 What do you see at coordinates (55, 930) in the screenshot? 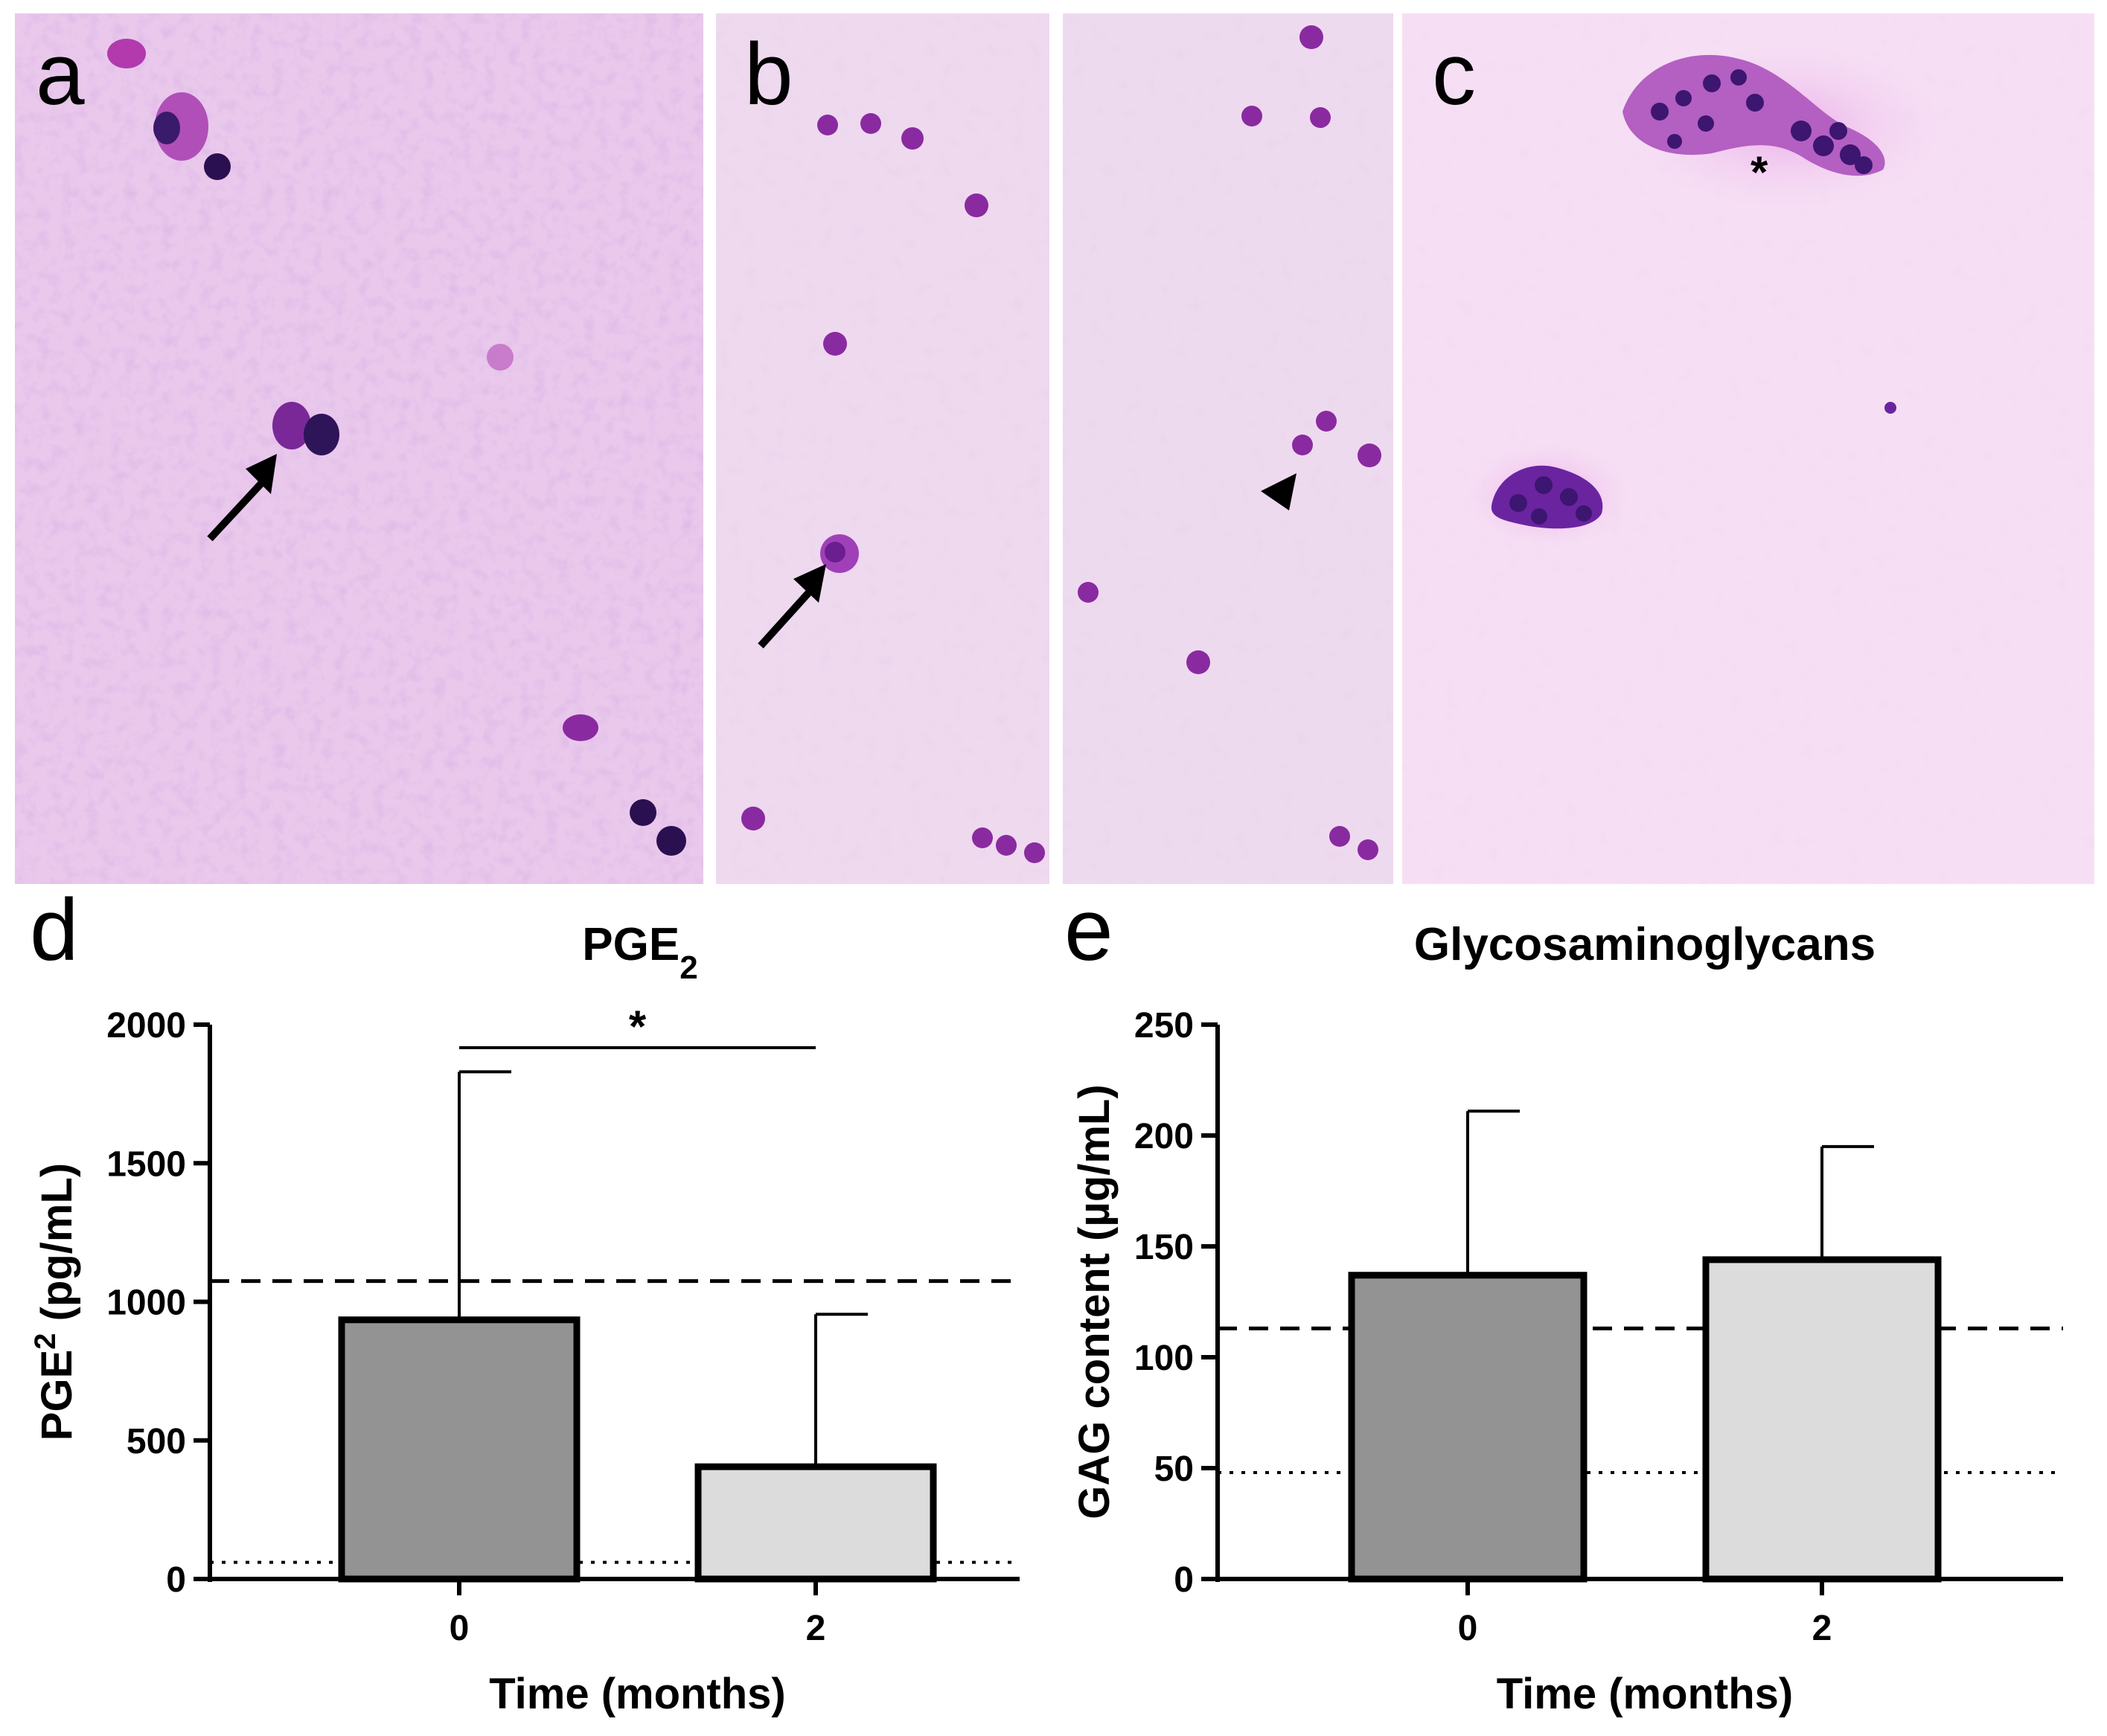
I see `panel-d-label: d` at bounding box center [55, 930].